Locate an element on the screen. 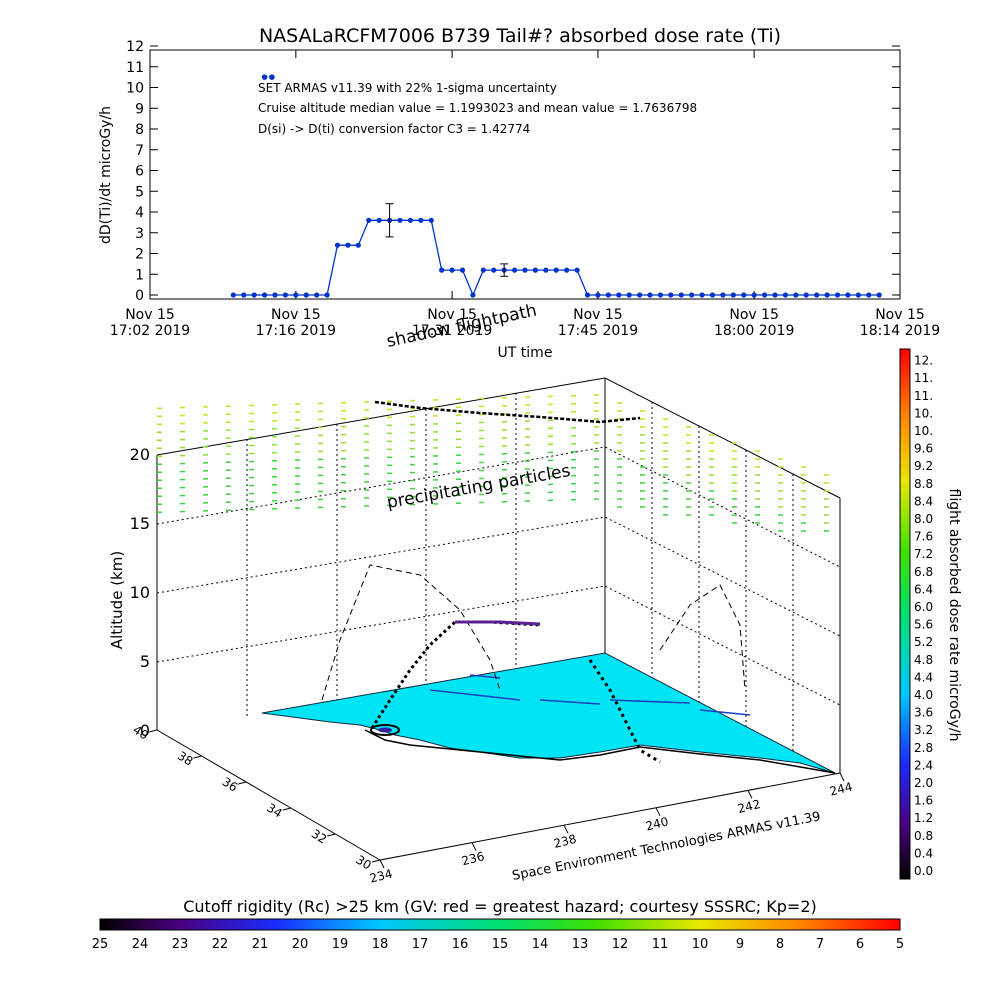 This screenshot has height=1000, width=1000. longitude-tick-label: 240 is located at coordinates (657, 823).